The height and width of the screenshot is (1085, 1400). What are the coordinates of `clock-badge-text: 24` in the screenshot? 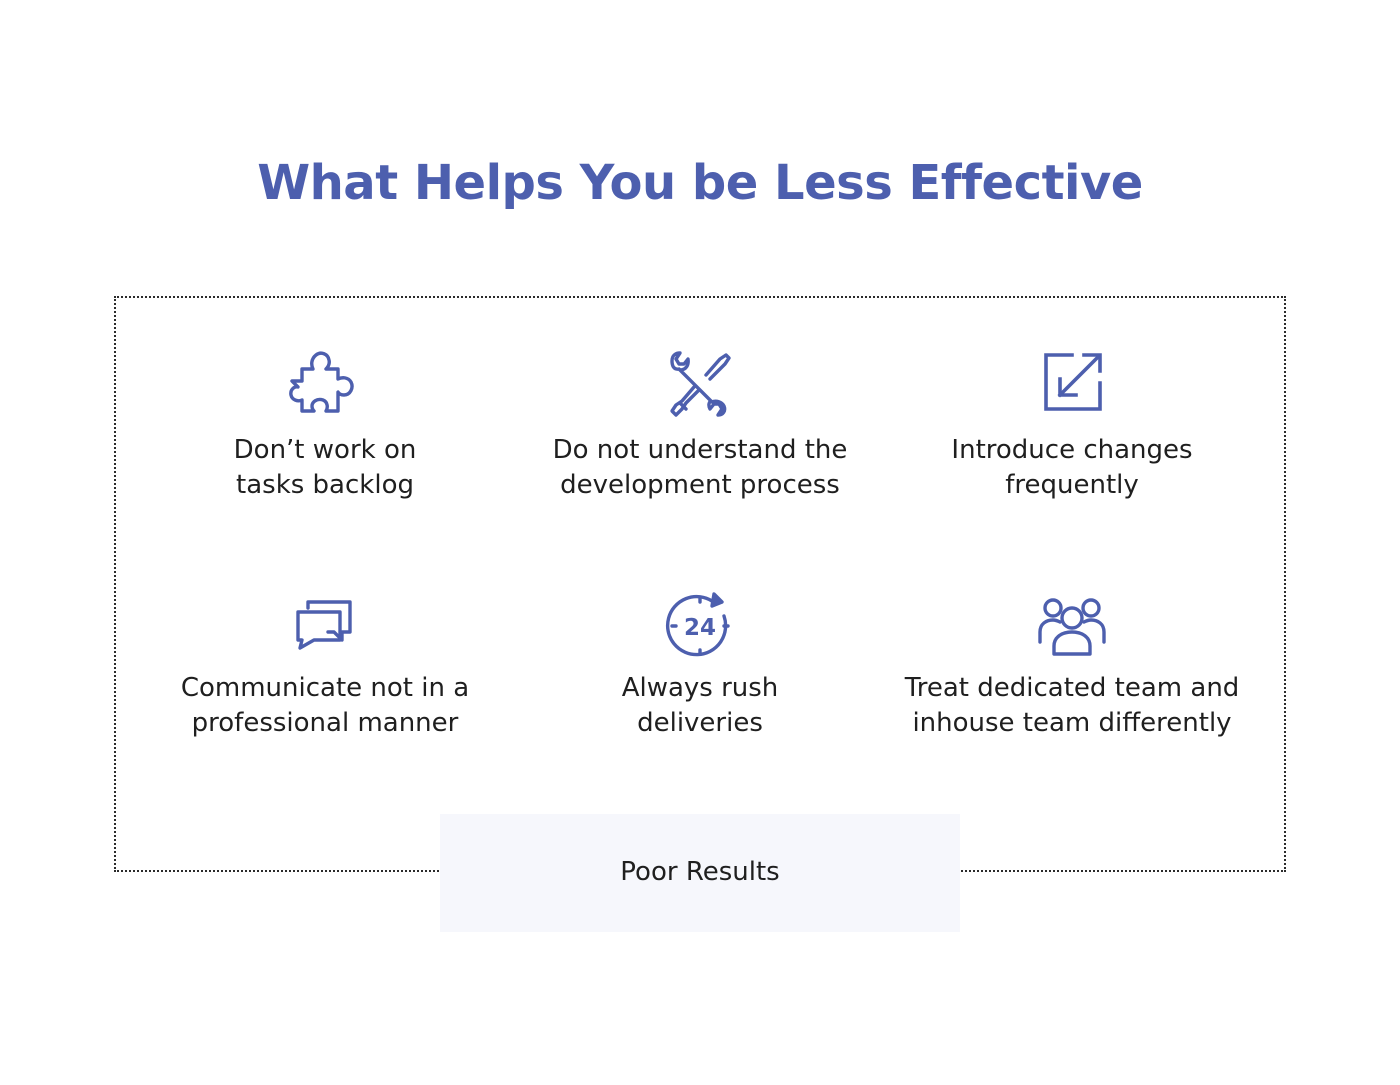 It's located at (700, 628).